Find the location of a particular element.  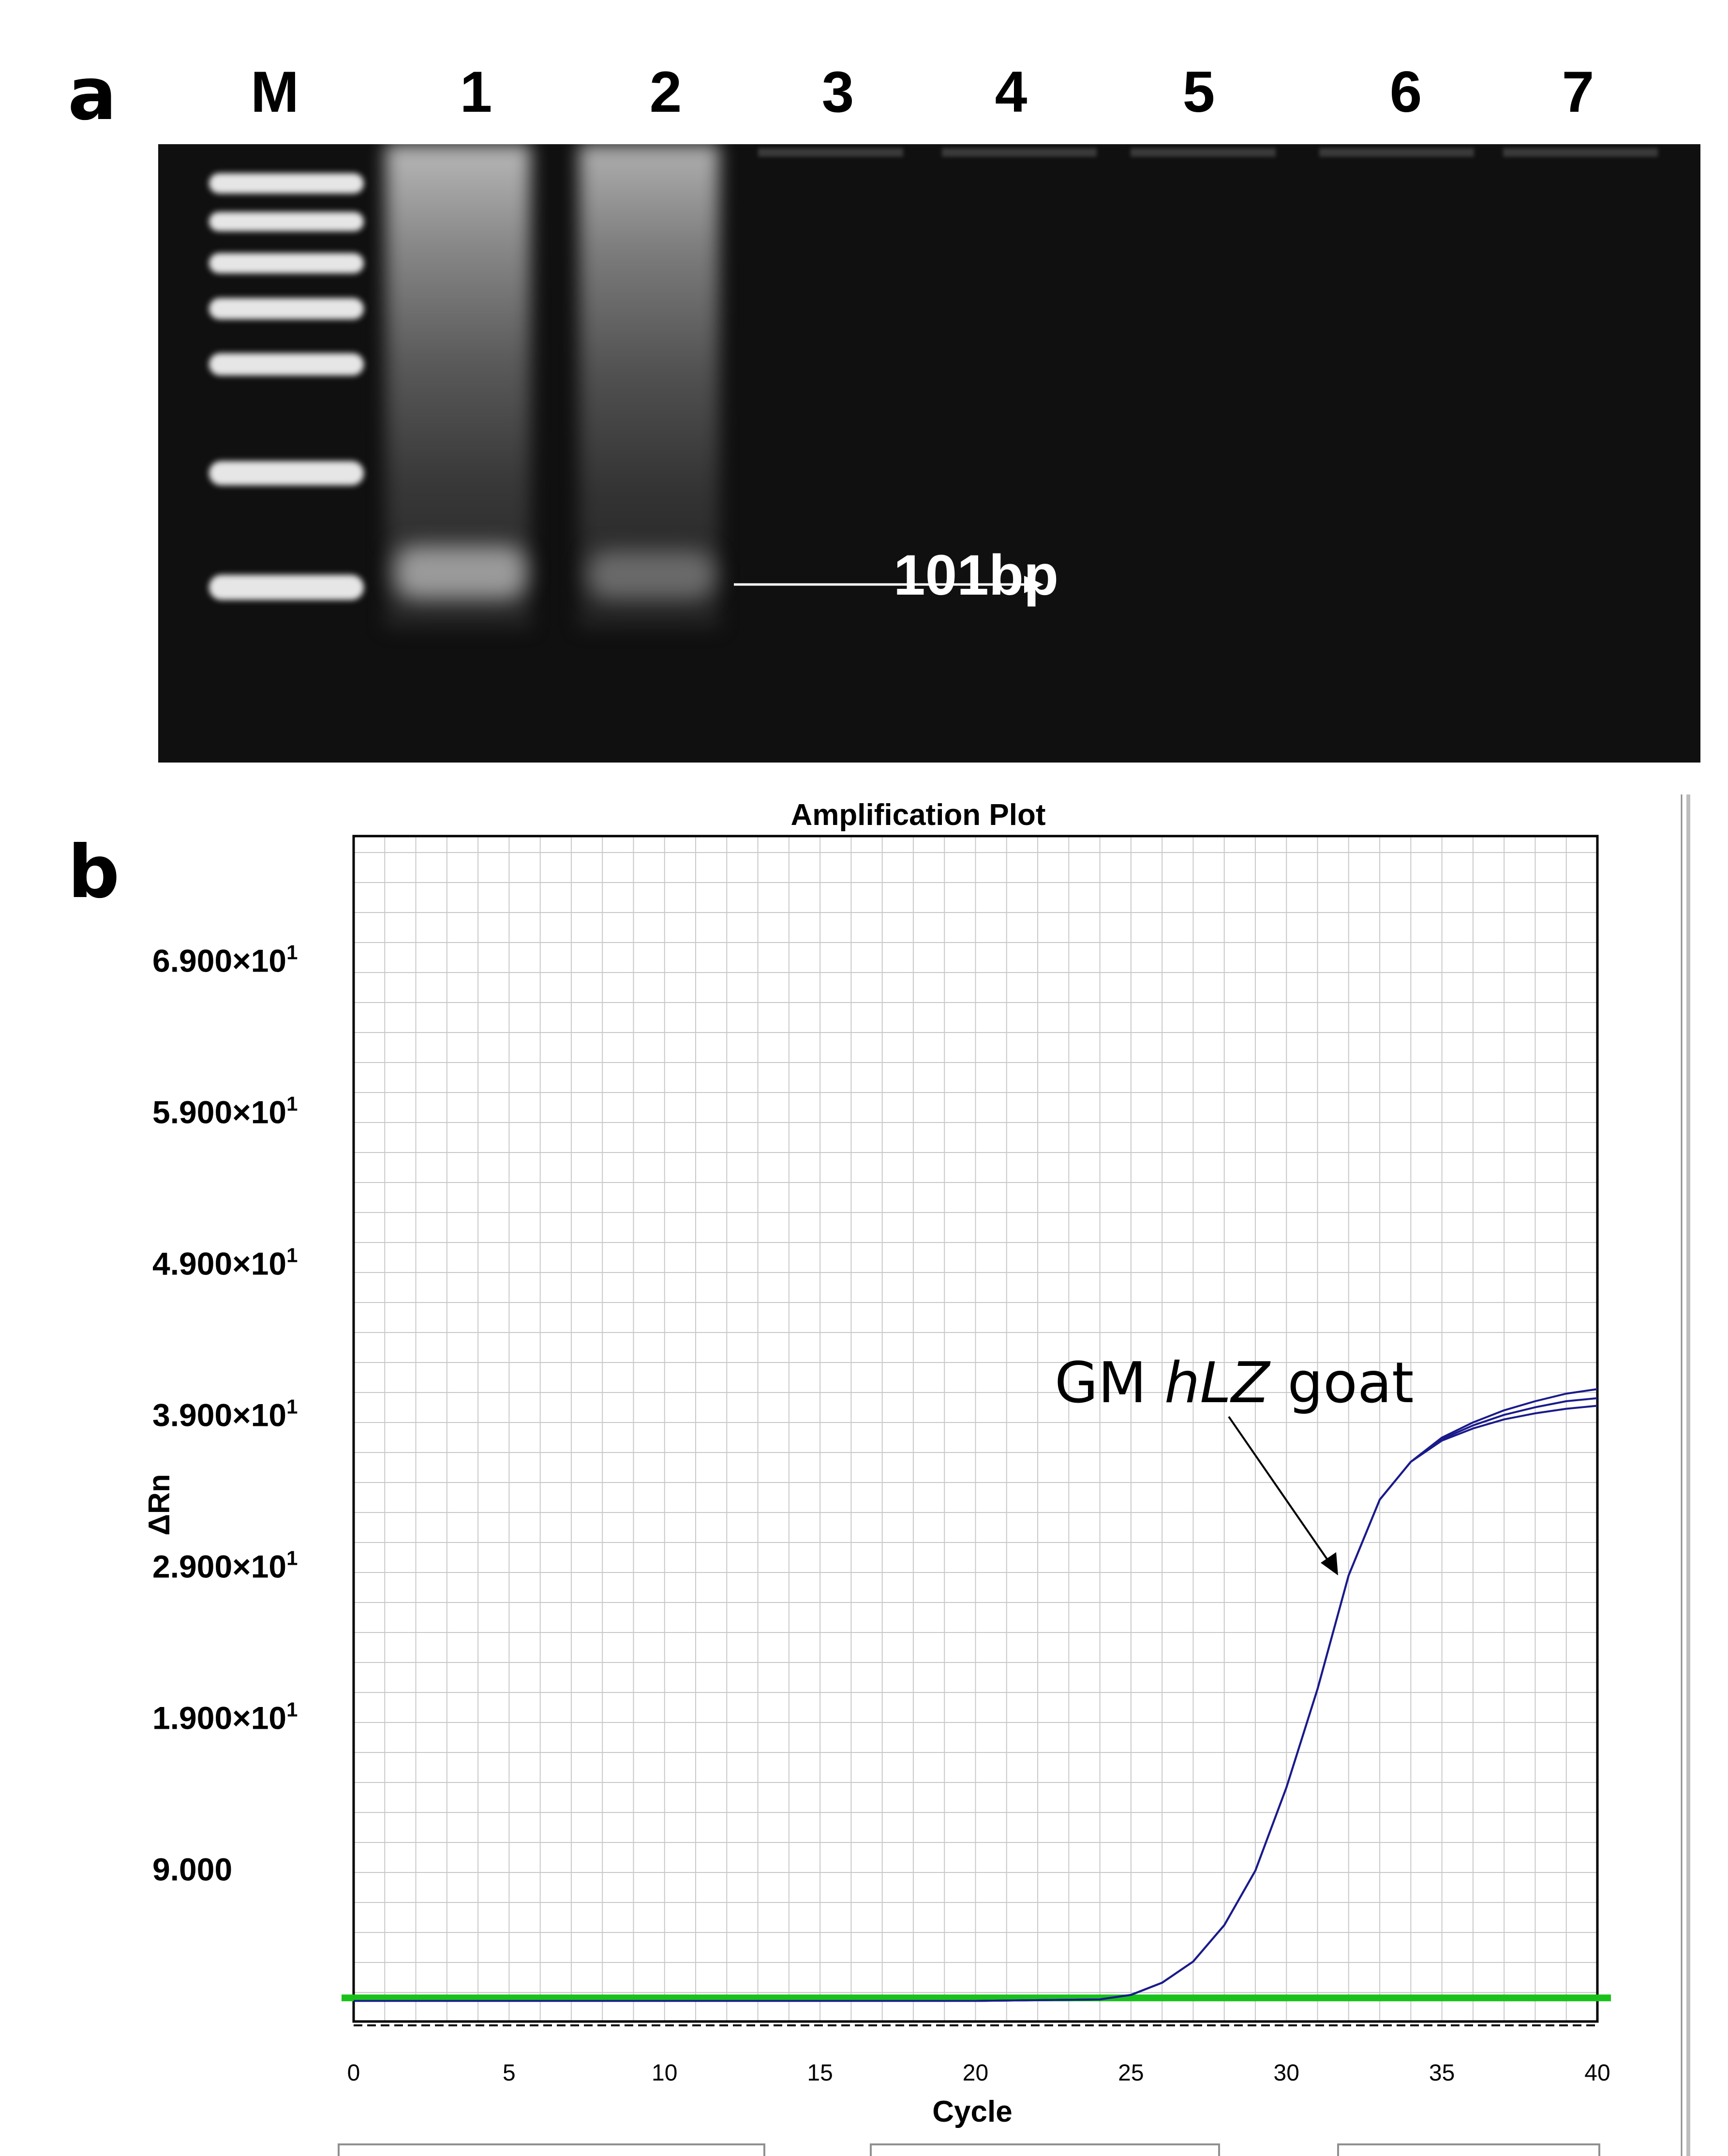

curve-annotation: GM hLZ goat is located at coordinates (1234, 1383).